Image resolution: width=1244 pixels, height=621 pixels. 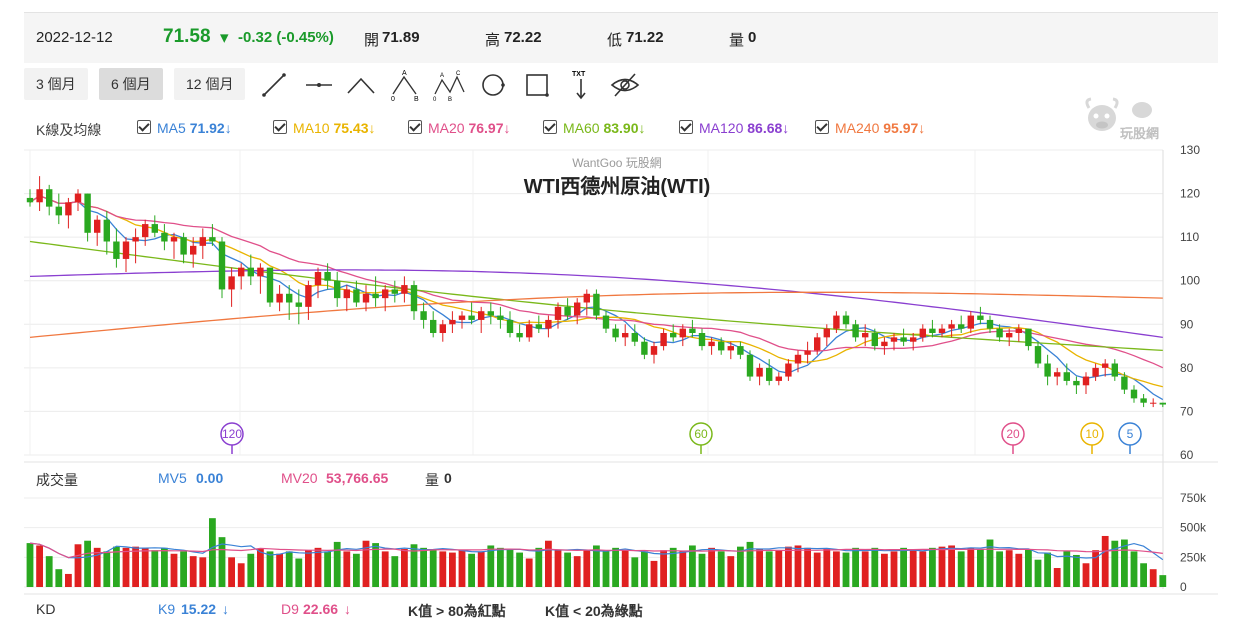 I want to click on range-3m-button: 3 個月, so click(x=56, y=84).